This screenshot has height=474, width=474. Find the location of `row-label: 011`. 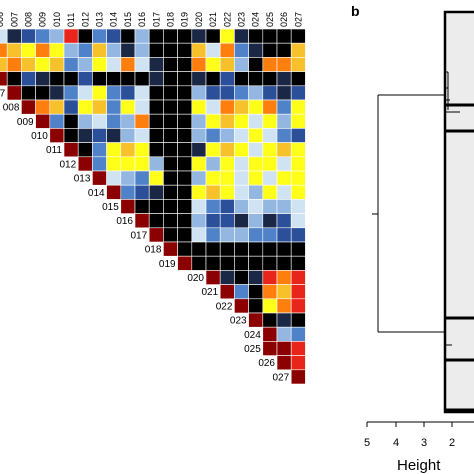

row-label: 011 is located at coordinates (54, 150).